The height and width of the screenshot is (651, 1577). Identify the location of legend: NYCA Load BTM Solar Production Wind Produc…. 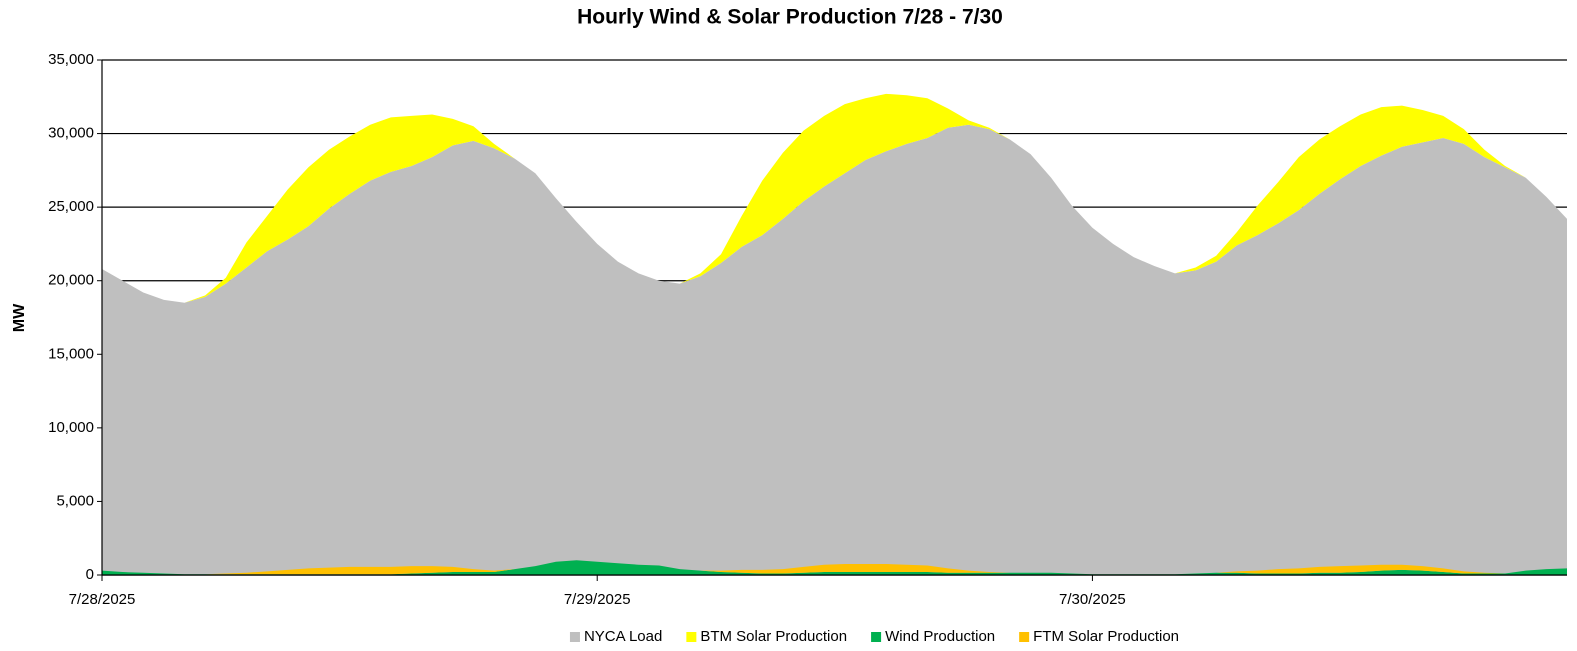
(874, 636).